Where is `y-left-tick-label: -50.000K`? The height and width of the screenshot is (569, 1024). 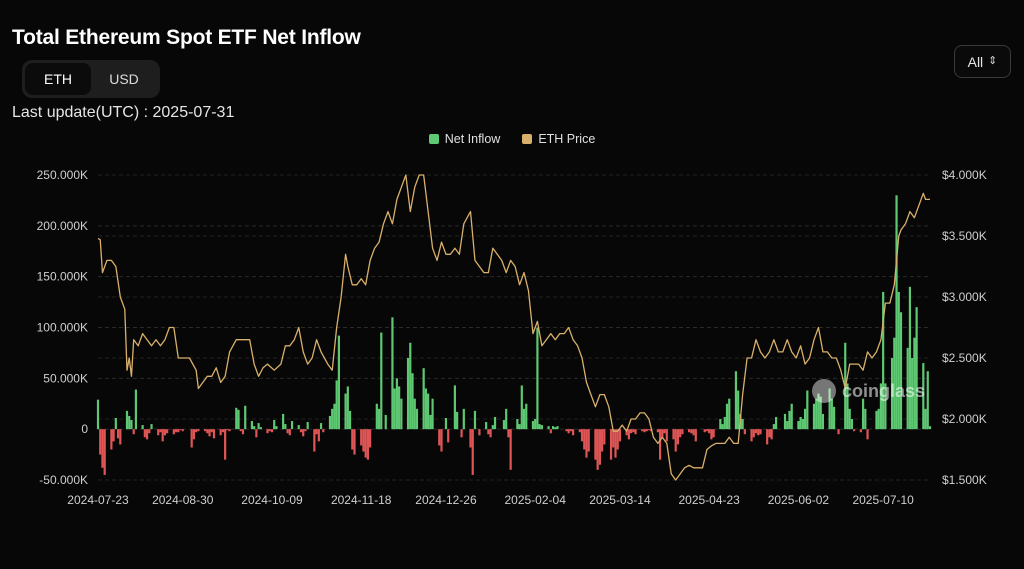
y-left-tick-label: -50.000K is located at coordinates (63, 480).